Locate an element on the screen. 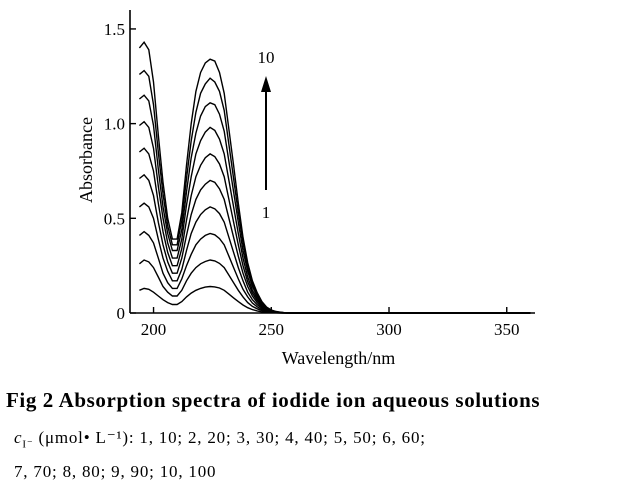 This screenshot has width=627, height=495. y-axis-label: Absorbance is located at coordinates (86, 160).